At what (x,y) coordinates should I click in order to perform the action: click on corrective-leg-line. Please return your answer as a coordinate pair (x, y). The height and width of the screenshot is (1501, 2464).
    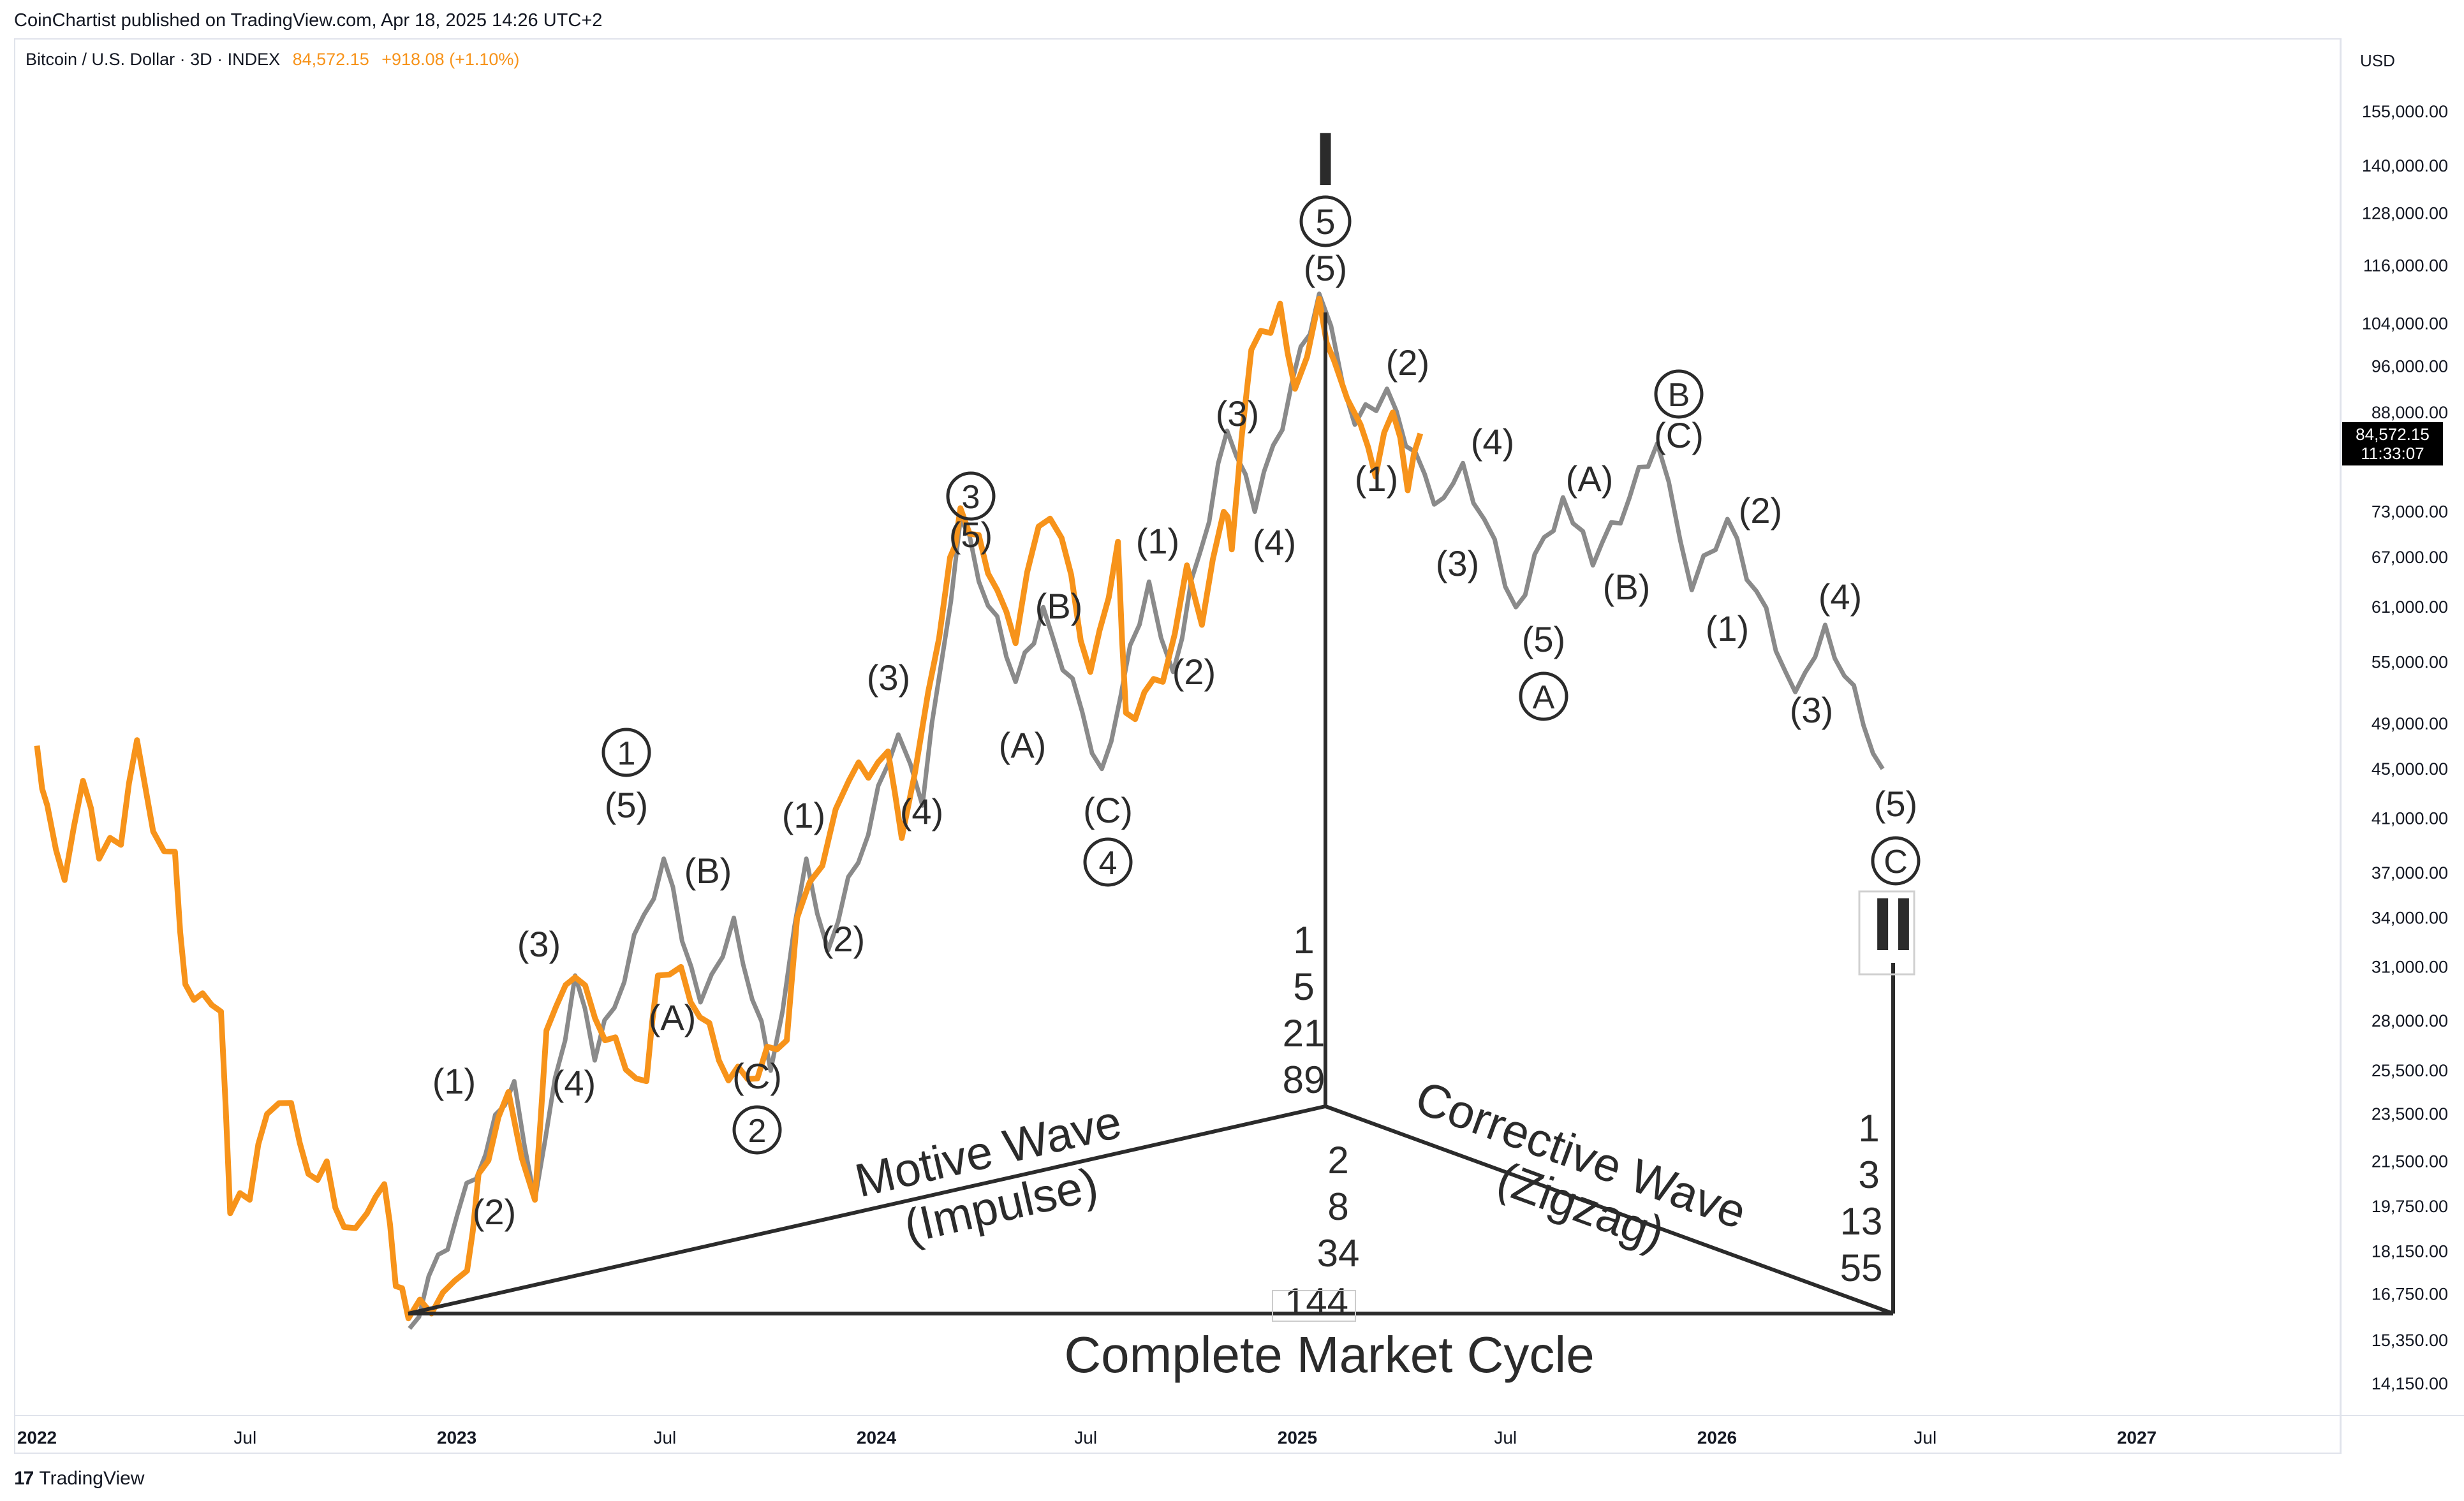
    Looking at the image, I should click on (1609, 1209).